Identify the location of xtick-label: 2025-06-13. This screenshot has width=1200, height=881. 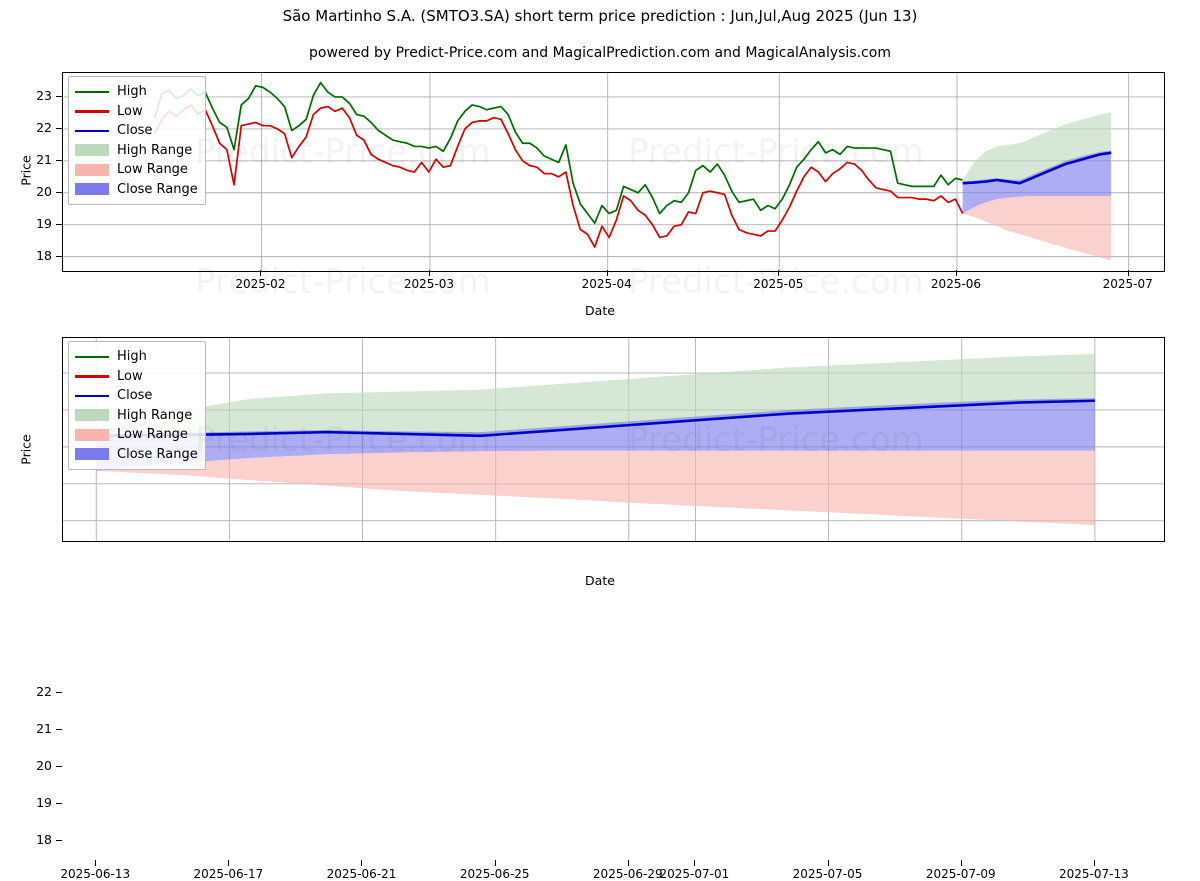
(95, 874).